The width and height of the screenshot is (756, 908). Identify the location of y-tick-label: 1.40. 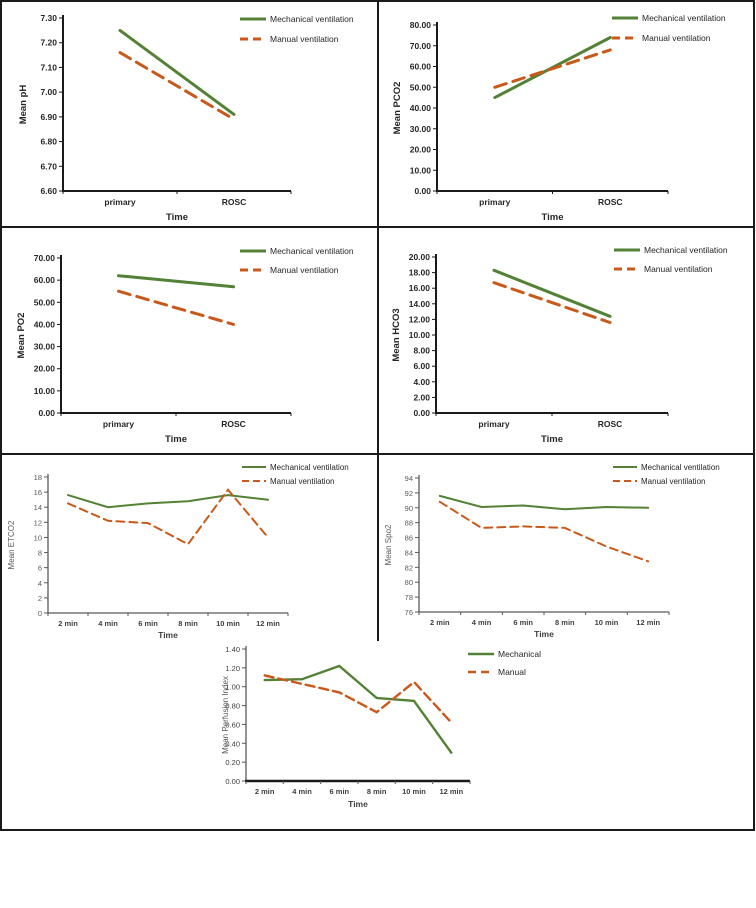
(232, 649).